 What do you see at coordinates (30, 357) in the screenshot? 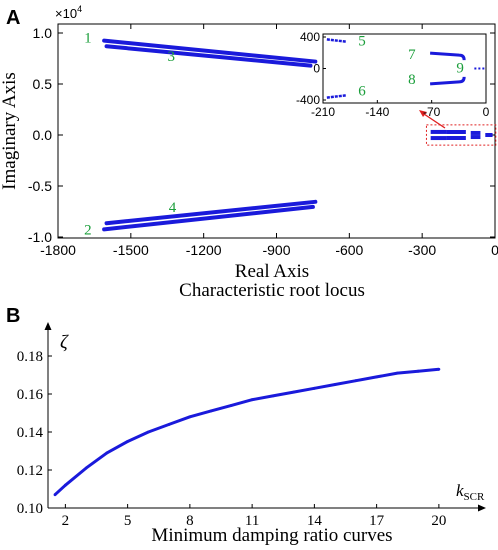
I see `y-tick-label-b: 0.18` at bounding box center [30, 357].